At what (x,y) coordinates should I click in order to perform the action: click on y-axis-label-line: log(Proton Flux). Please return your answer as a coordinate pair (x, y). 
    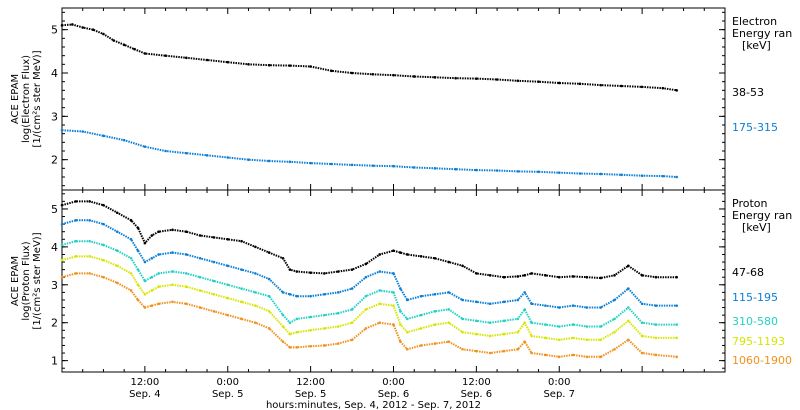
    Looking at the image, I should click on (26, 280).